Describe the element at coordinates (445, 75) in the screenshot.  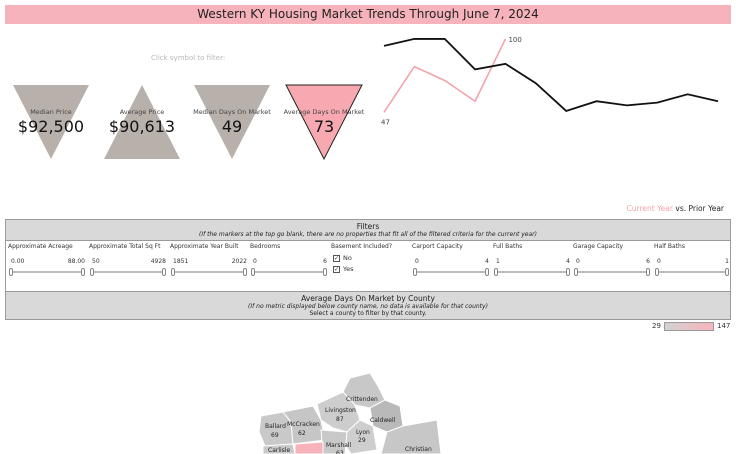
I see `current-year-line` at that location.